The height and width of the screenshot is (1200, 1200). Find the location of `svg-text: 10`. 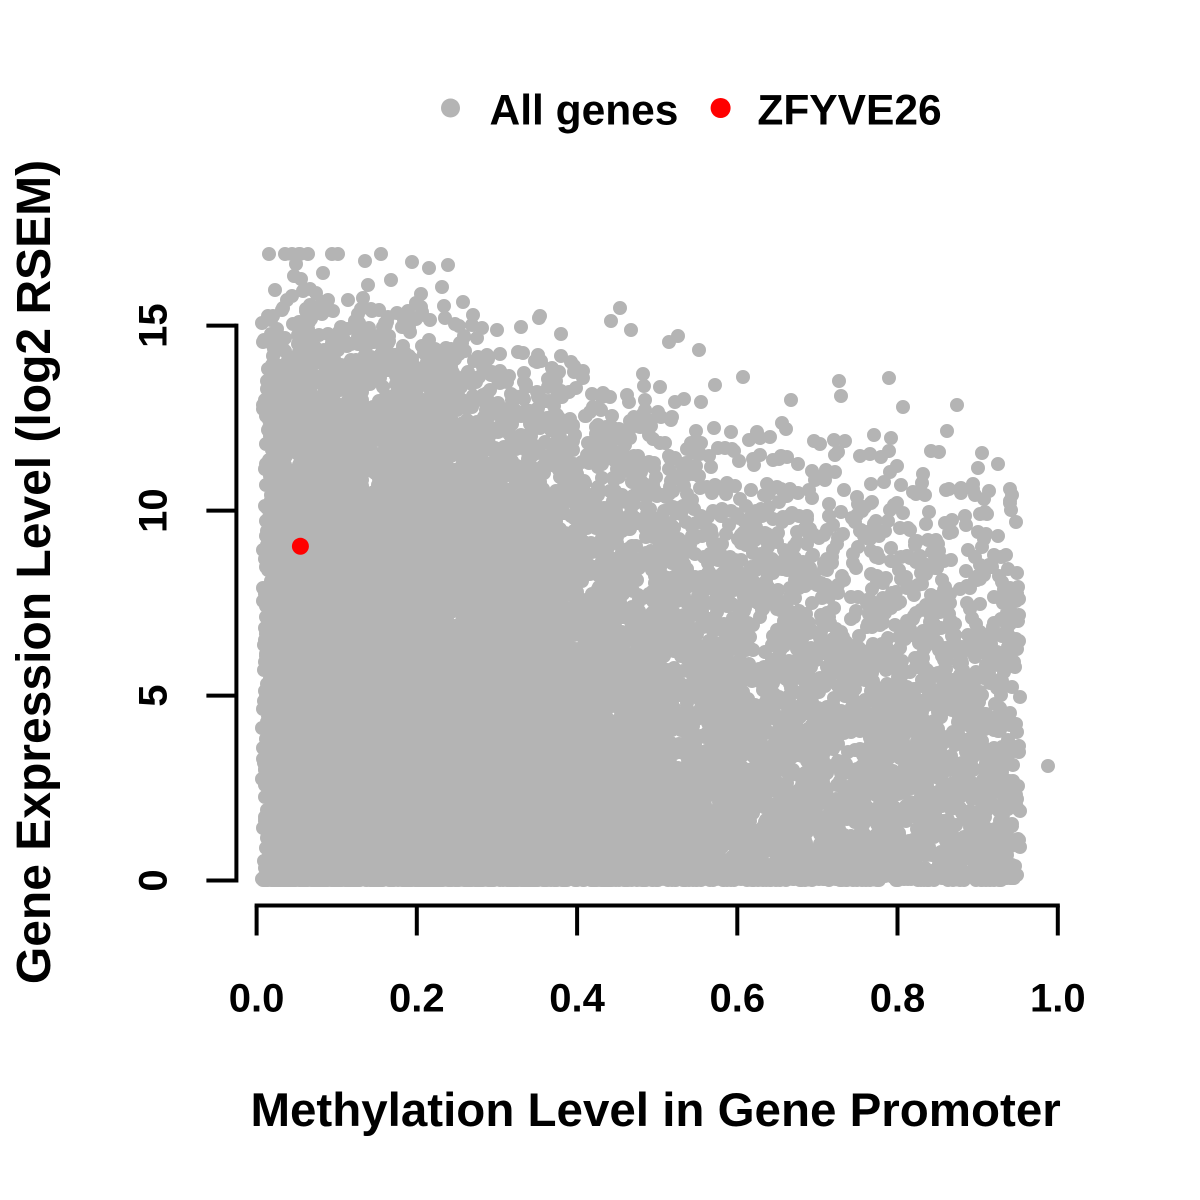

svg-text: 10 is located at coordinates (153, 510).